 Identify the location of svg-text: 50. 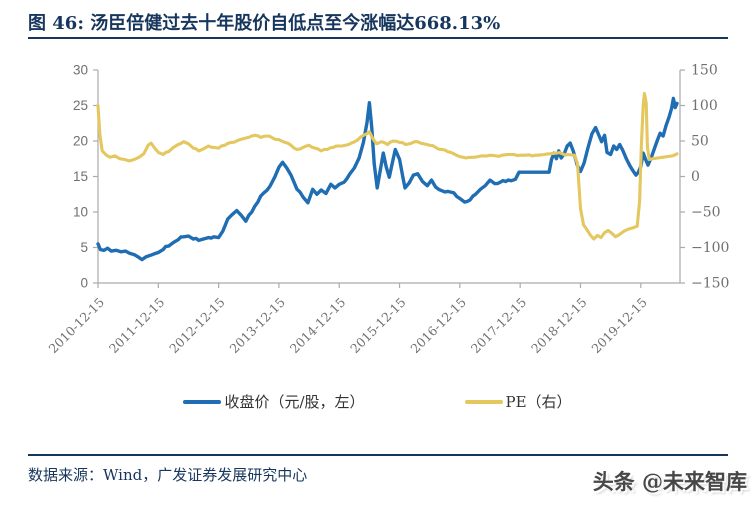
(700, 142).